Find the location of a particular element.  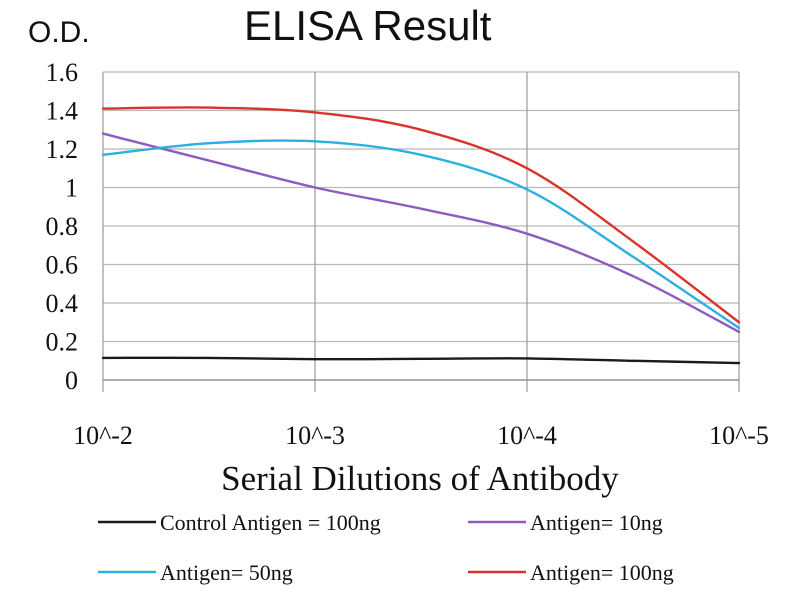

y-tick-labels: 0 0.2 0.4 0.6 0.8 1 1.2 1.4 1.6 is located at coordinates (62, 226).